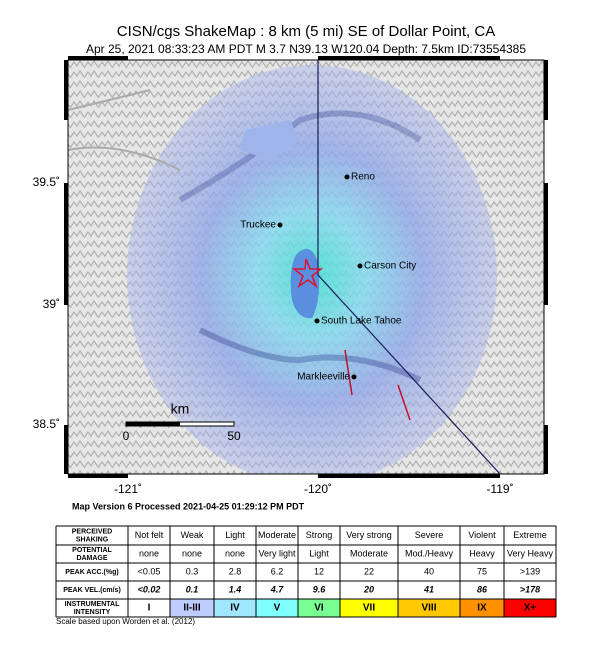 The width and height of the screenshot is (612, 658). Describe the element at coordinates (320, 589) in the screenshot. I see `cell: 9.6` at that location.